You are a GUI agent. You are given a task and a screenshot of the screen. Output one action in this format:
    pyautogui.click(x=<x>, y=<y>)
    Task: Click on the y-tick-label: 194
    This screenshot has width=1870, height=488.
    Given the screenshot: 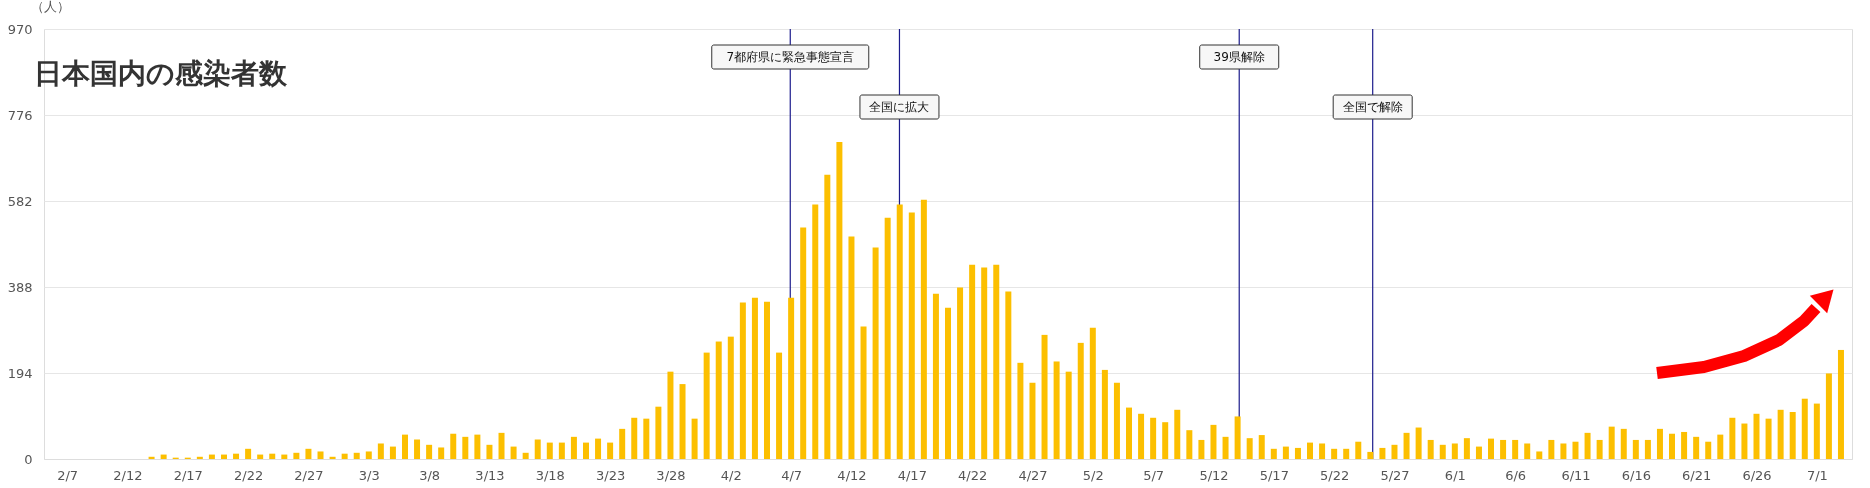 What is the action you would take?
    pyautogui.click(x=20, y=373)
    